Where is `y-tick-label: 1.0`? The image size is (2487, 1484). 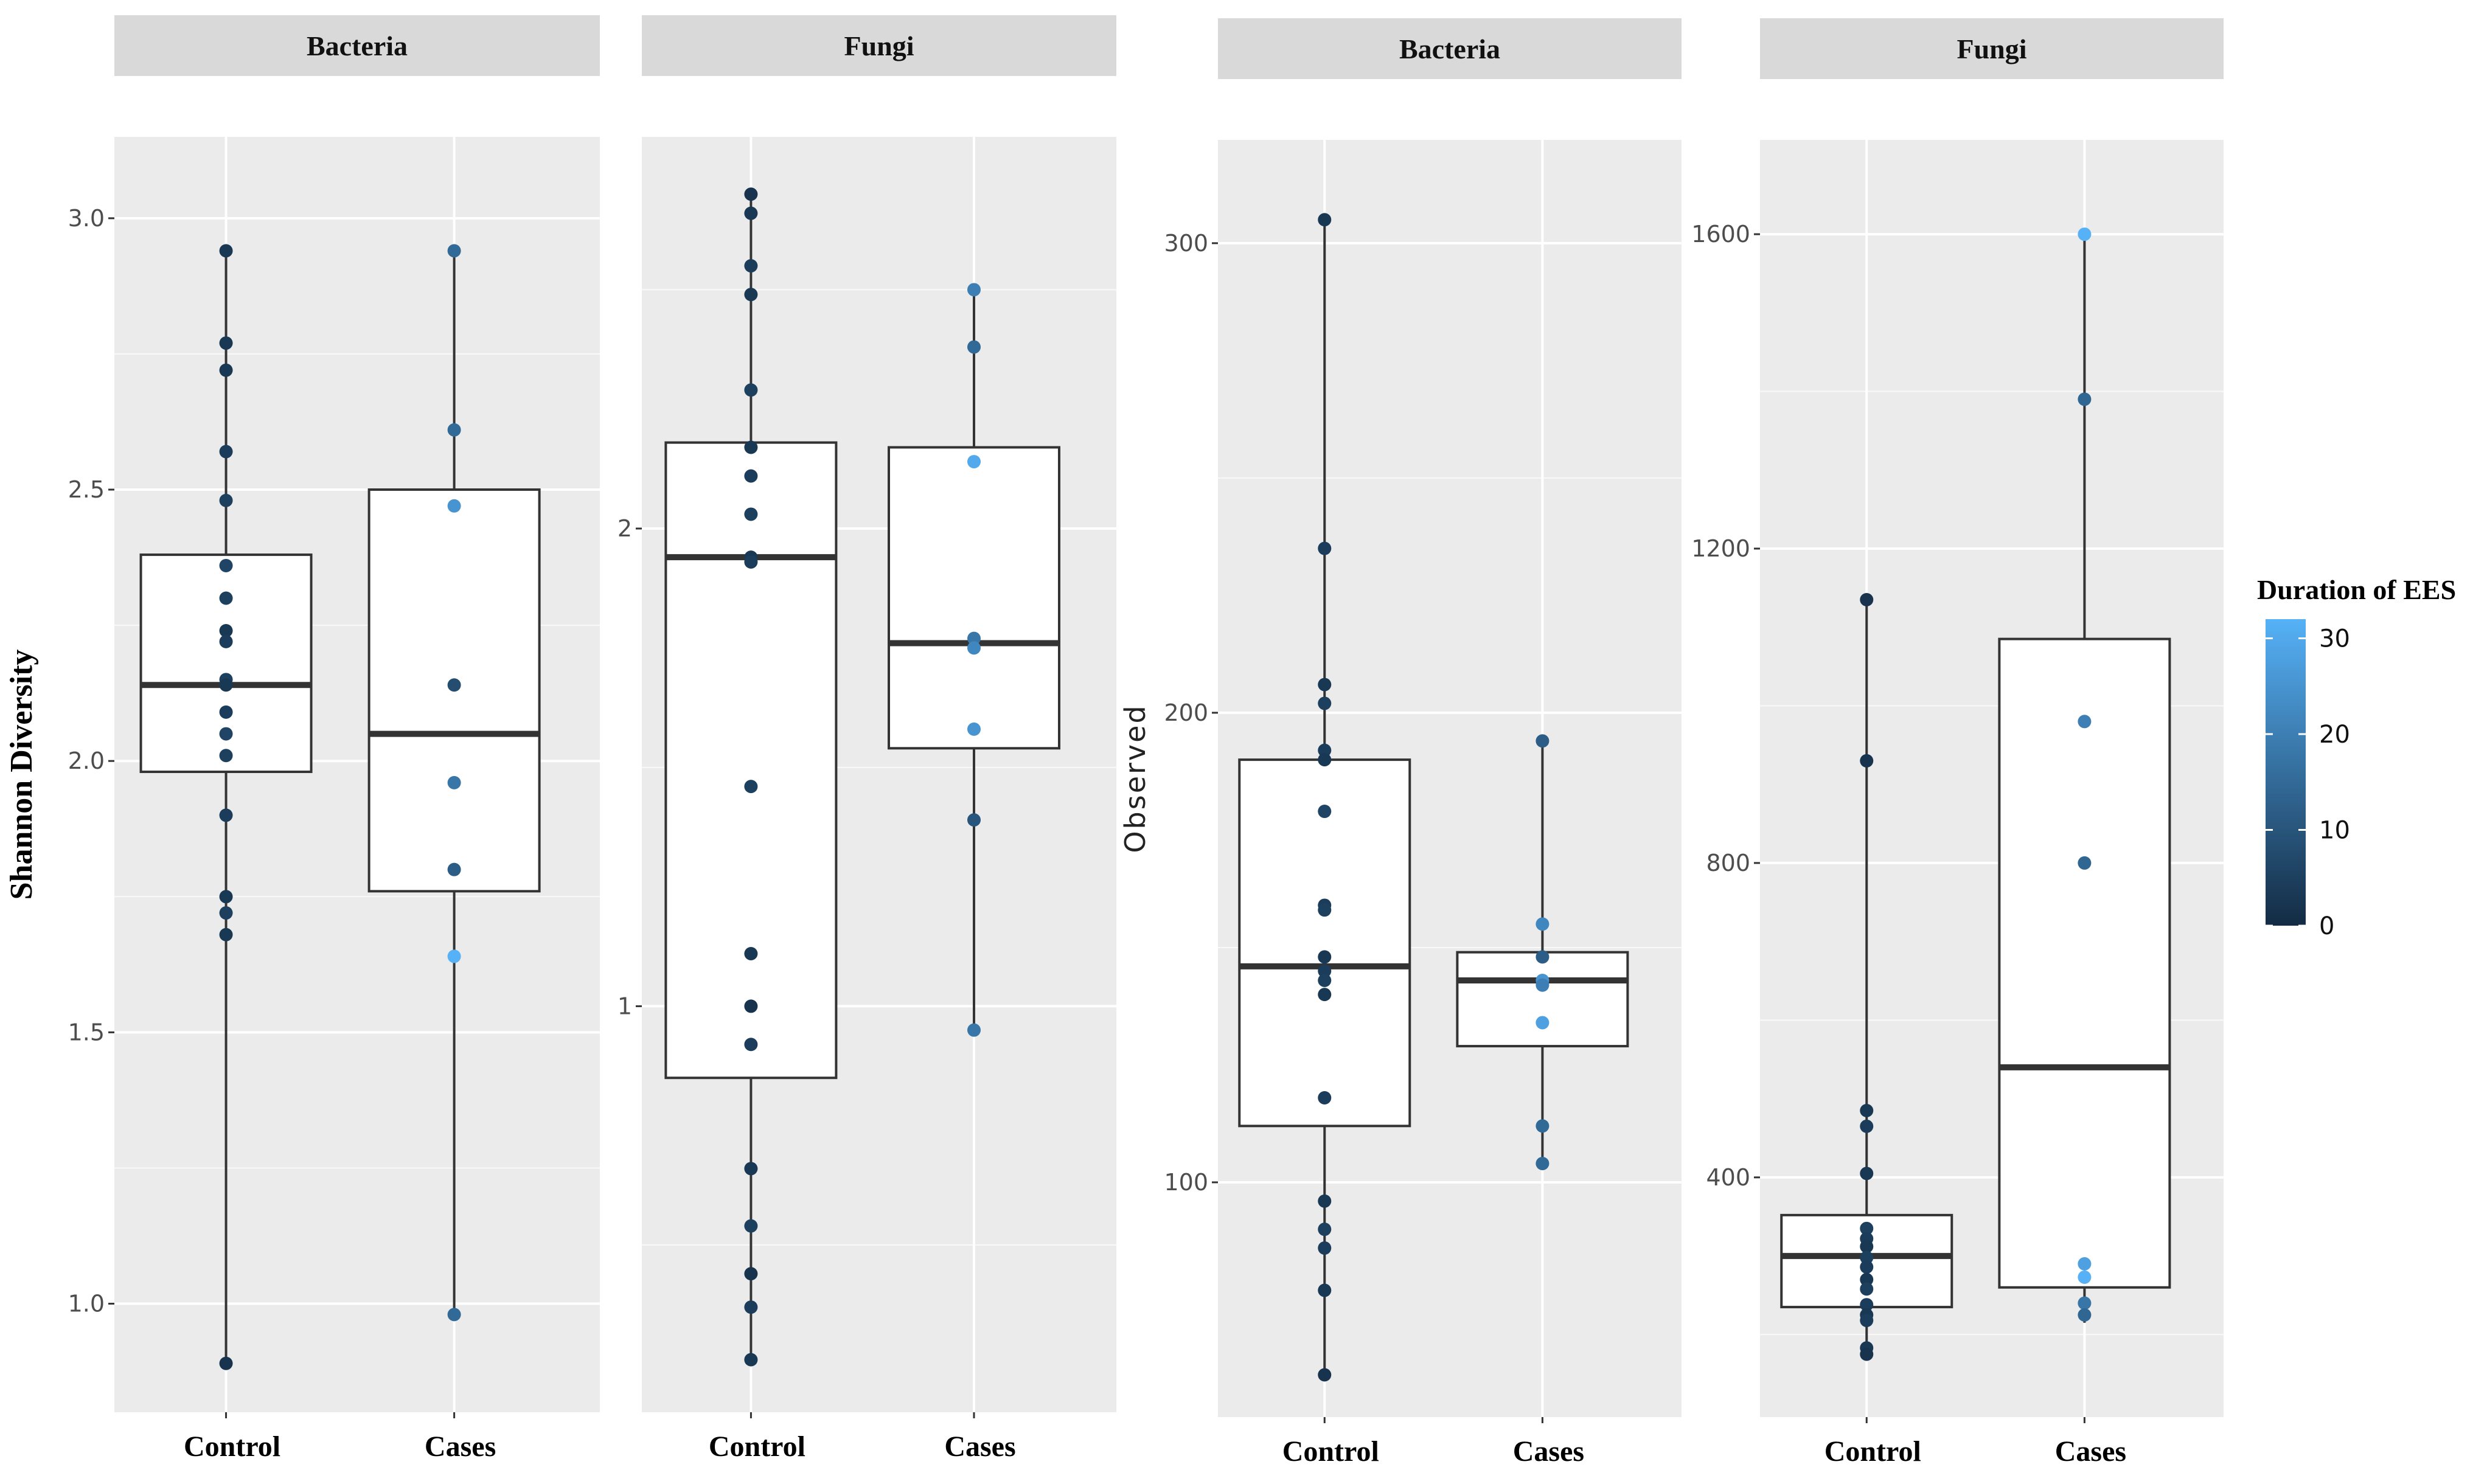
y-tick-label: 1.0 is located at coordinates (87, 1304).